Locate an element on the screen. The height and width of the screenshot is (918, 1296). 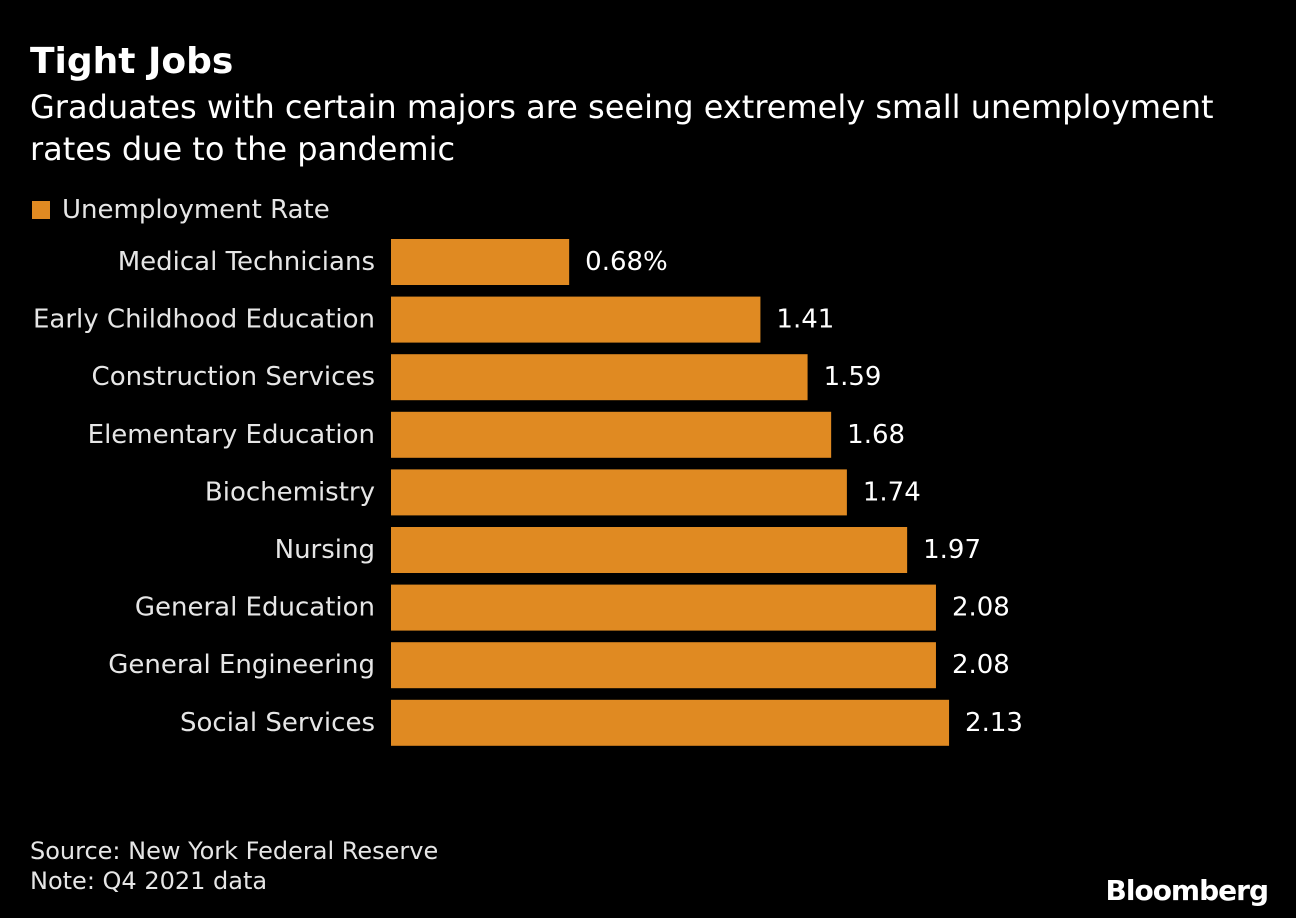
value-label: 1.59 is located at coordinates (853, 377).